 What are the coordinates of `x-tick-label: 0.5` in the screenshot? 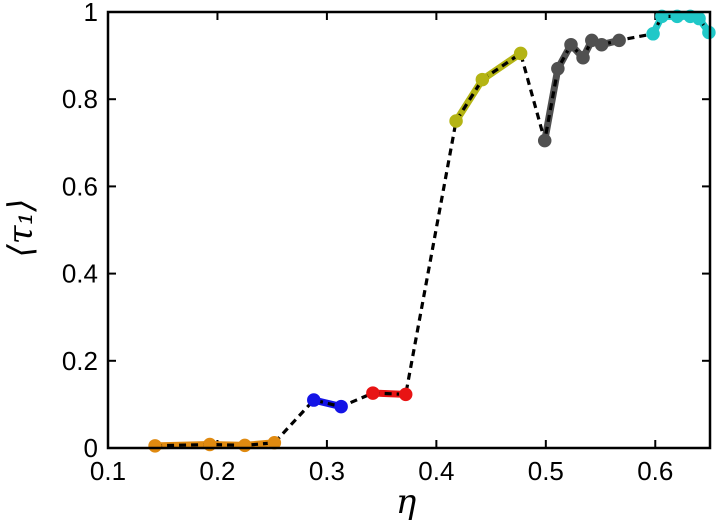 It's located at (546, 471).